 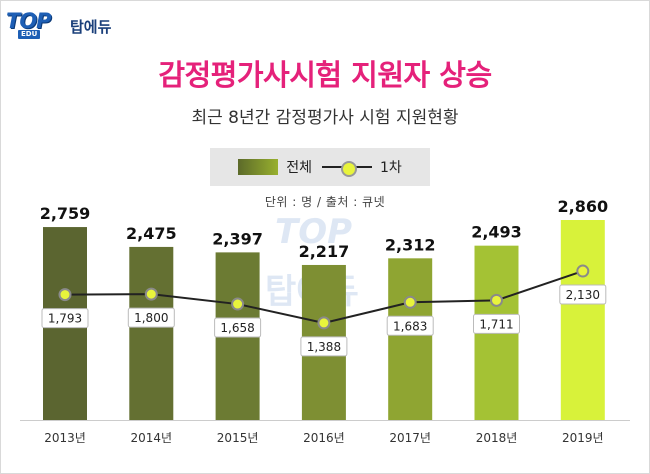 What do you see at coordinates (324, 251) in the screenshot?
I see `bar-value-label: 2,217` at bounding box center [324, 251].